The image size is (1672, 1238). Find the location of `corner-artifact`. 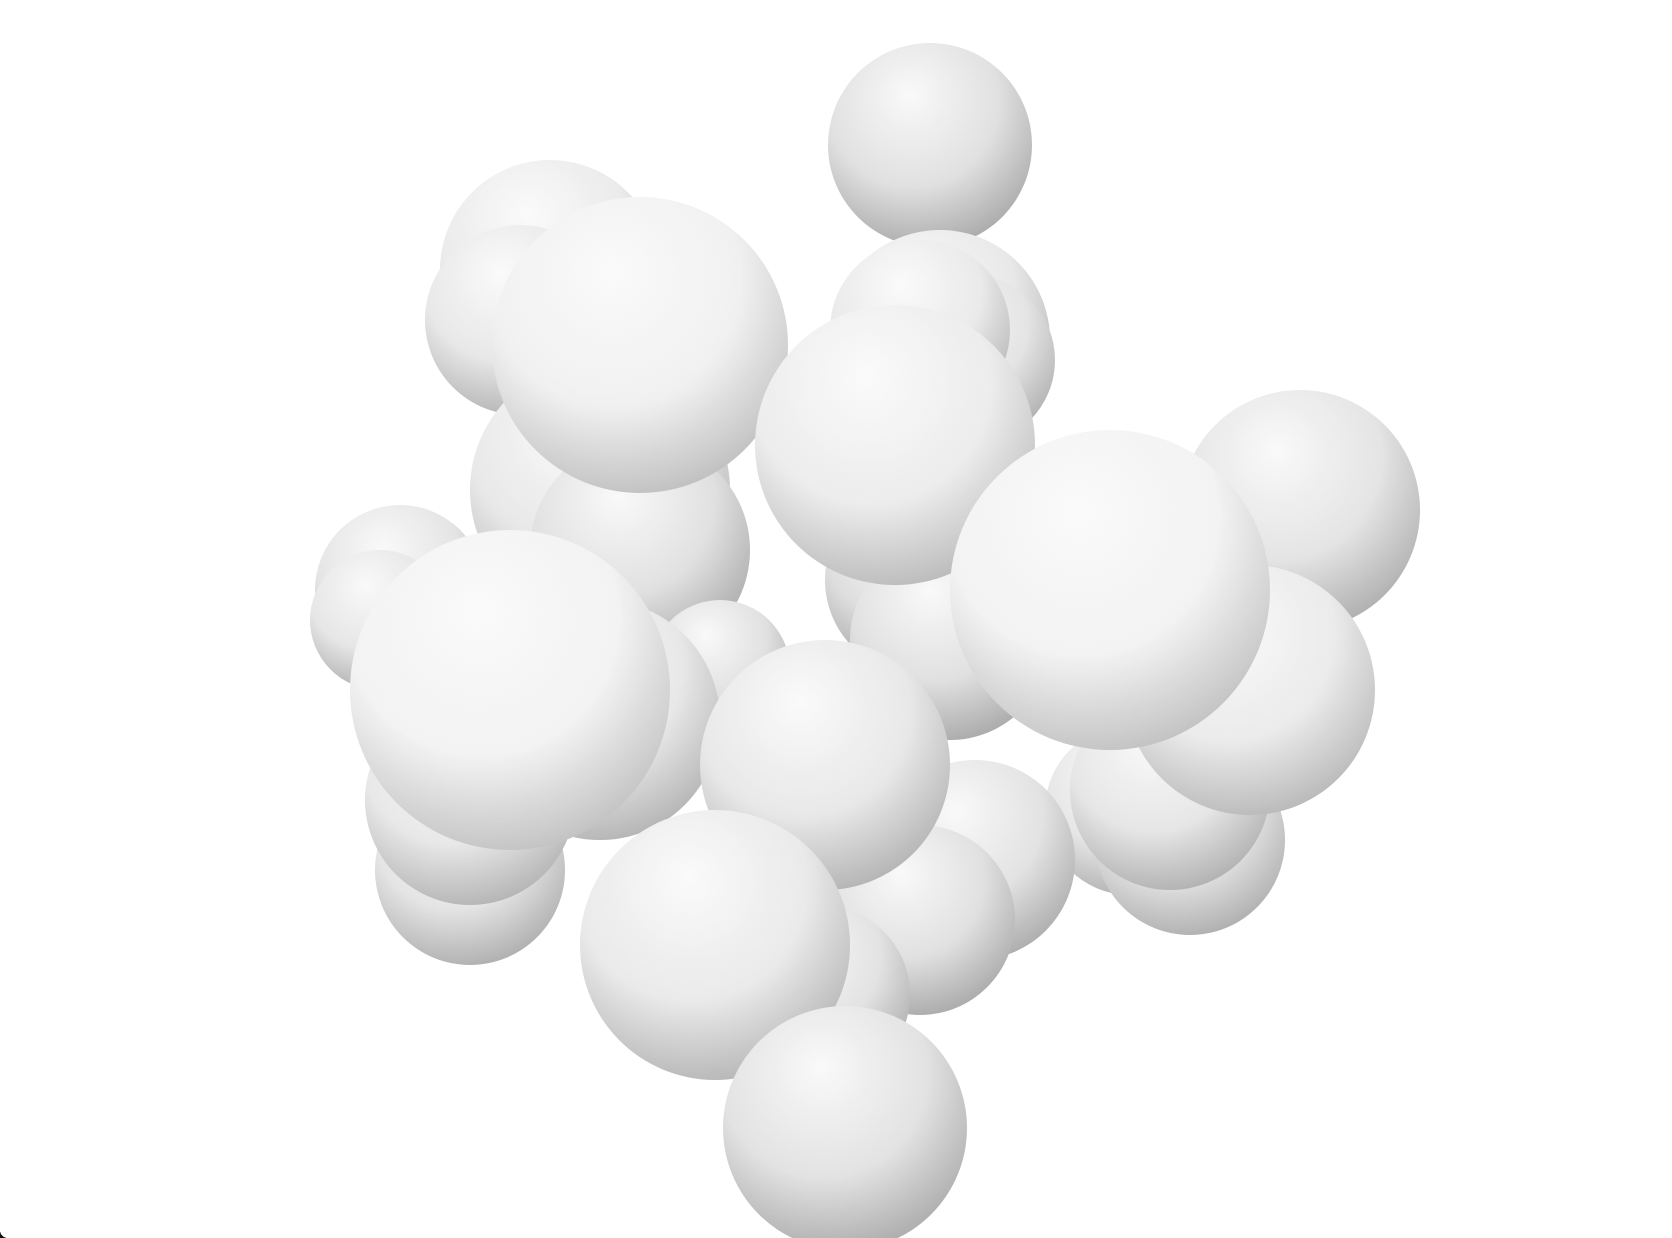

corner-artifact is located at coordinates (4, 1234).